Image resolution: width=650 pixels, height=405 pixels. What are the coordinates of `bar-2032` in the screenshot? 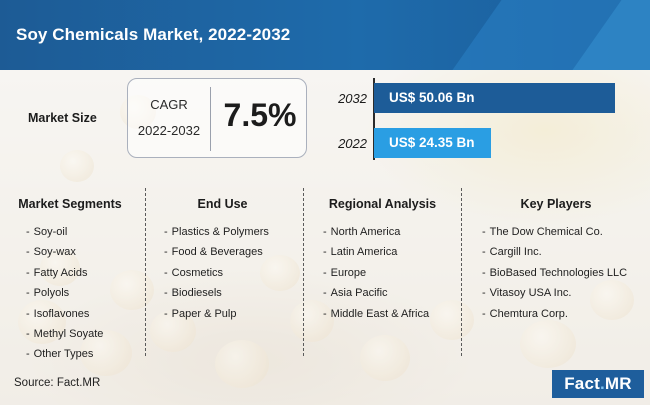 It's located at (494, 98).